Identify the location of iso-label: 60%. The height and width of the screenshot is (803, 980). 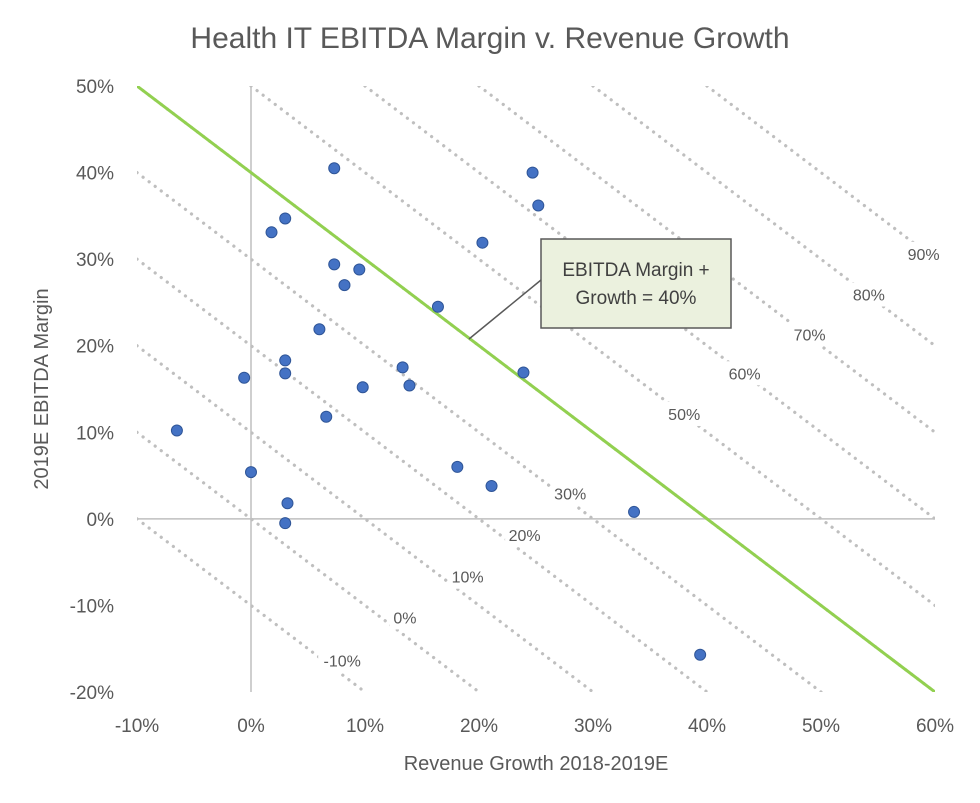
(745, 374).